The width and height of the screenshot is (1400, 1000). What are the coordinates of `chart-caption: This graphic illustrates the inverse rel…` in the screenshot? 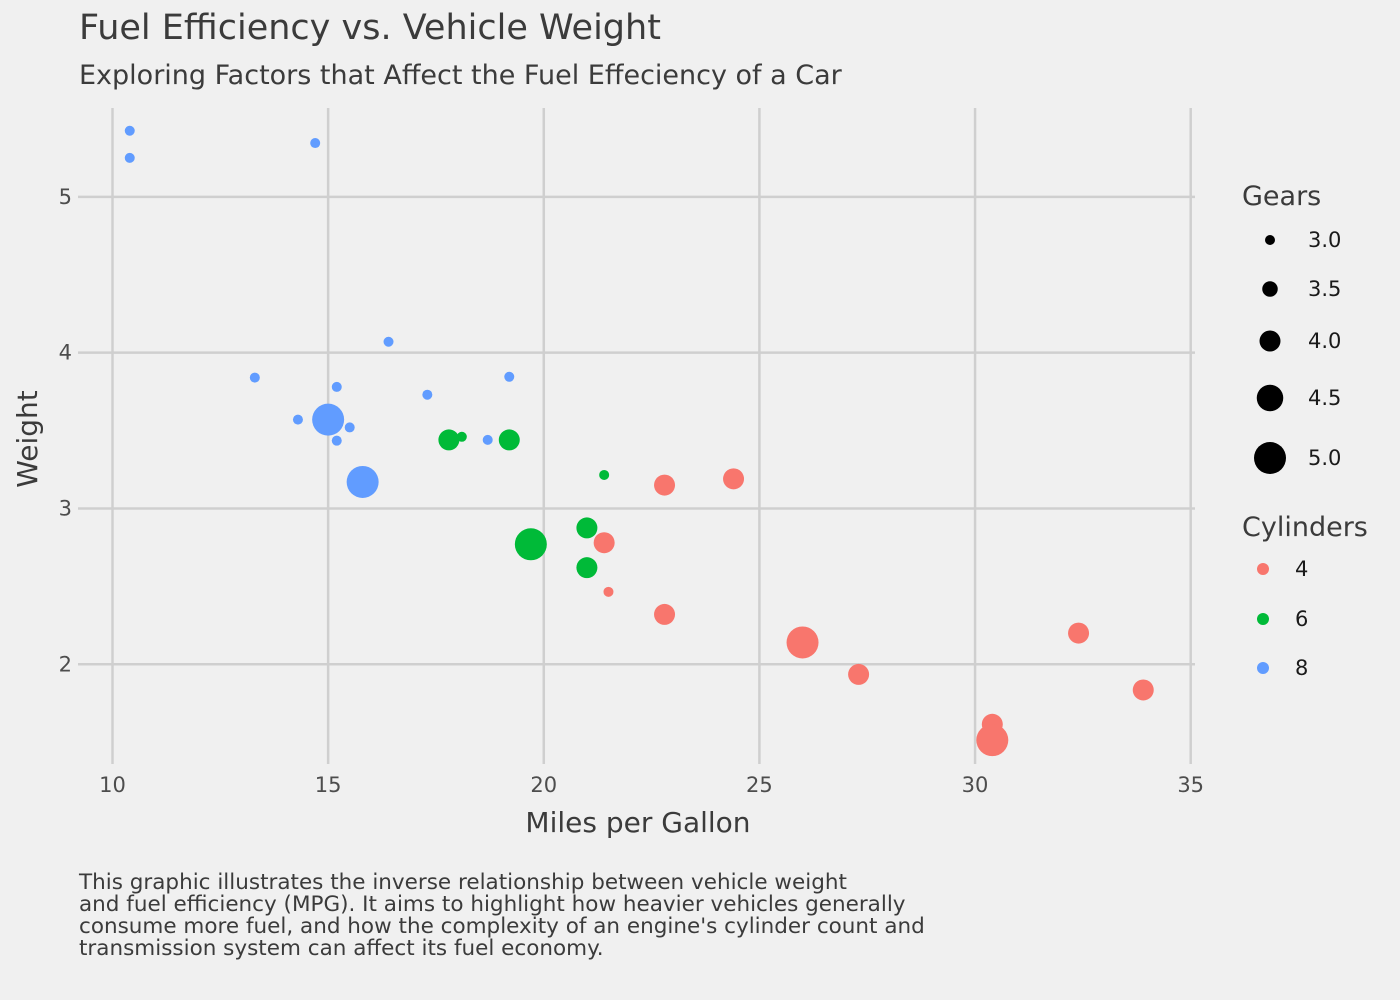 It's located at (502, 916).